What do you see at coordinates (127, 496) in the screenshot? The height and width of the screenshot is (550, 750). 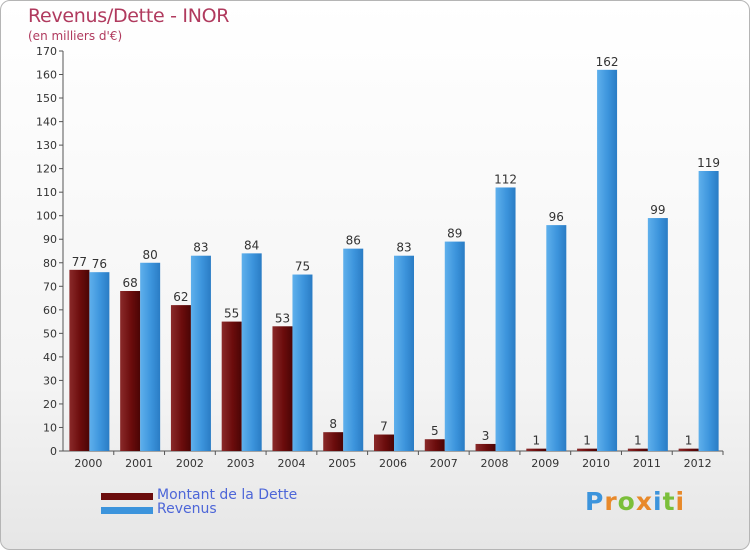 I see `legend-swatch-dette` at bounding box center [127, 496].